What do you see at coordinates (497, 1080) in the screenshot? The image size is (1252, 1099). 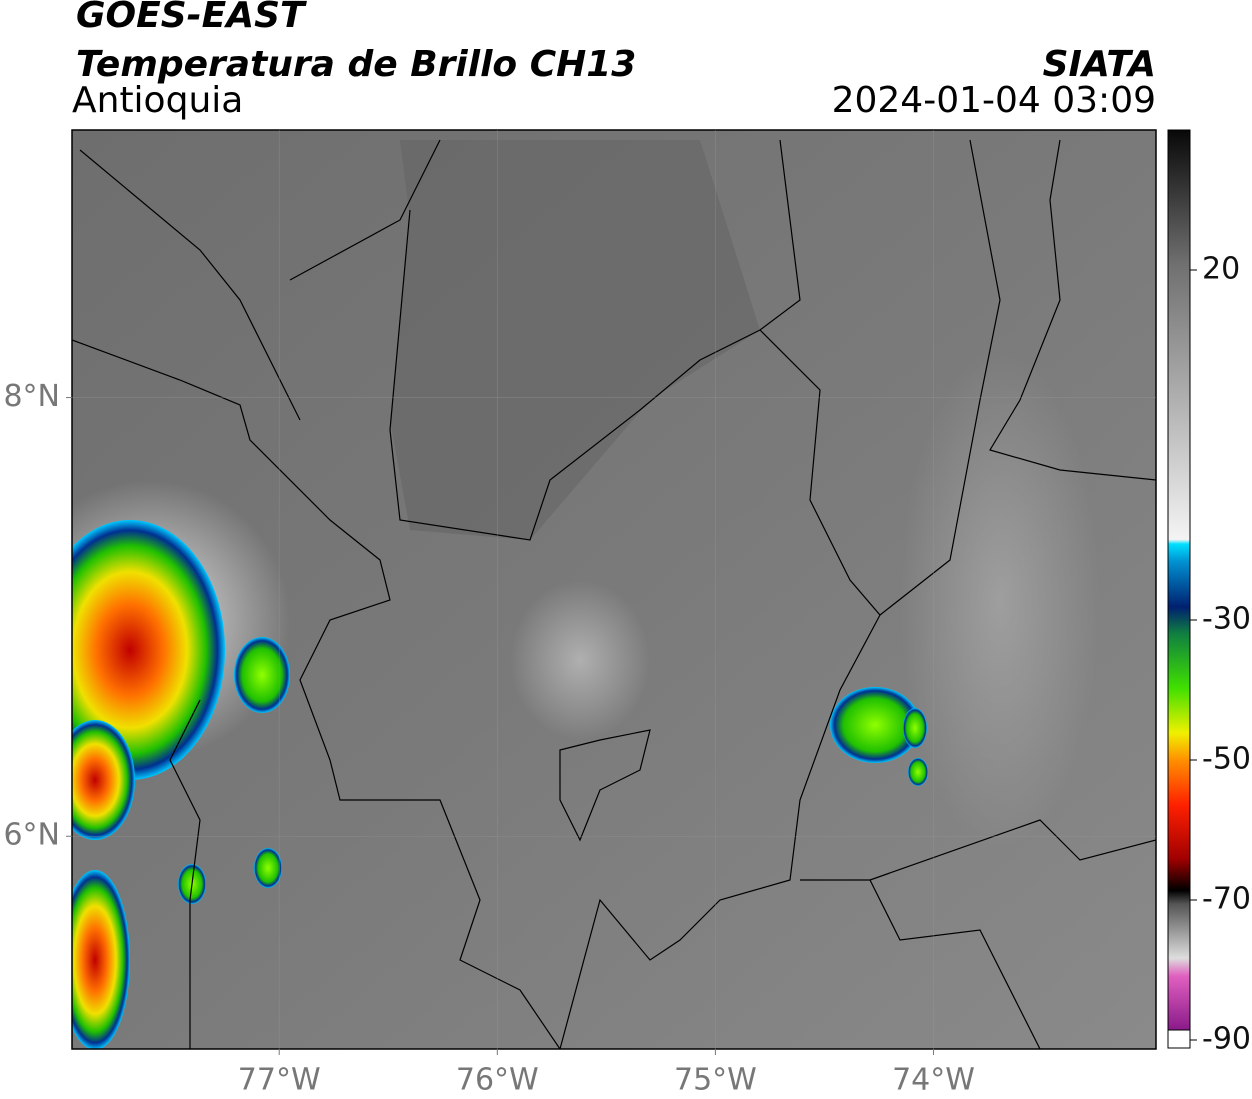 I see `x-tick-label: 76°W` at bounding box center [497, 1080].